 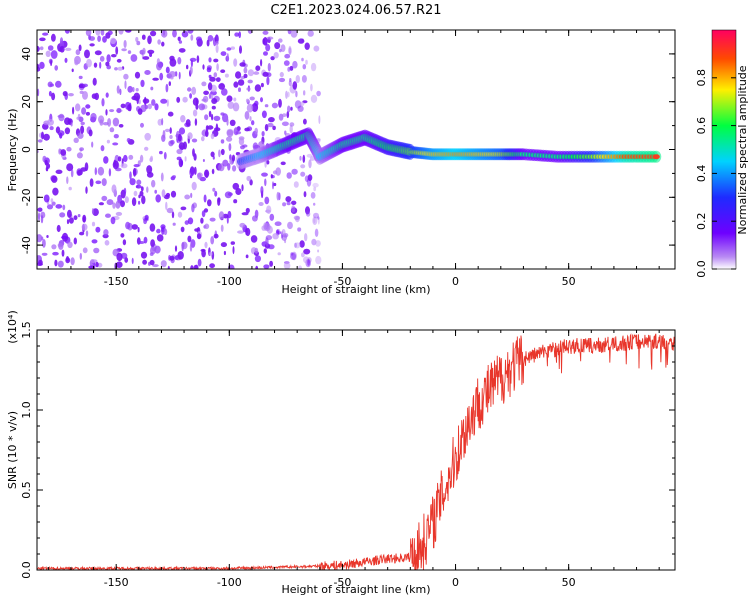 I want to click on ridge-core, so click(x=656, y=157).